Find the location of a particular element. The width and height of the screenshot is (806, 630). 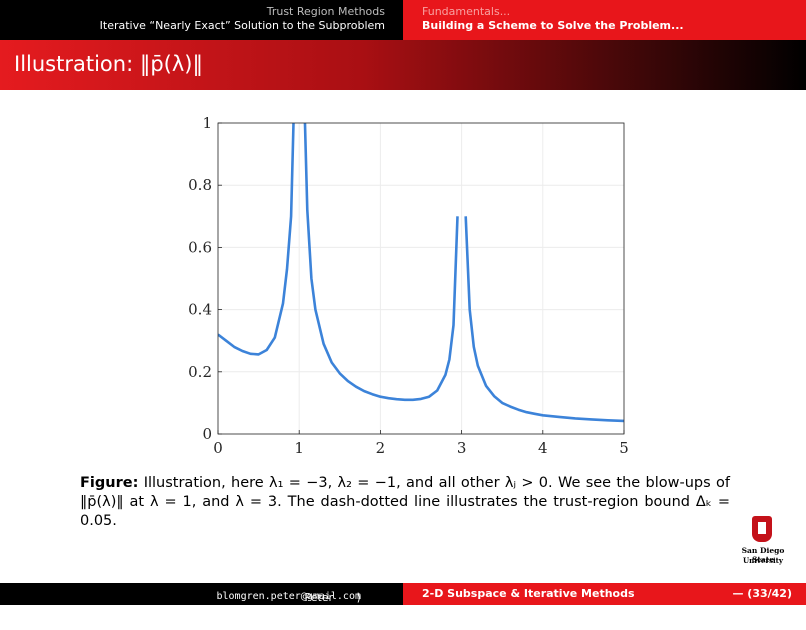

y-tick-label: 1 is located at coordinates (207, 123).